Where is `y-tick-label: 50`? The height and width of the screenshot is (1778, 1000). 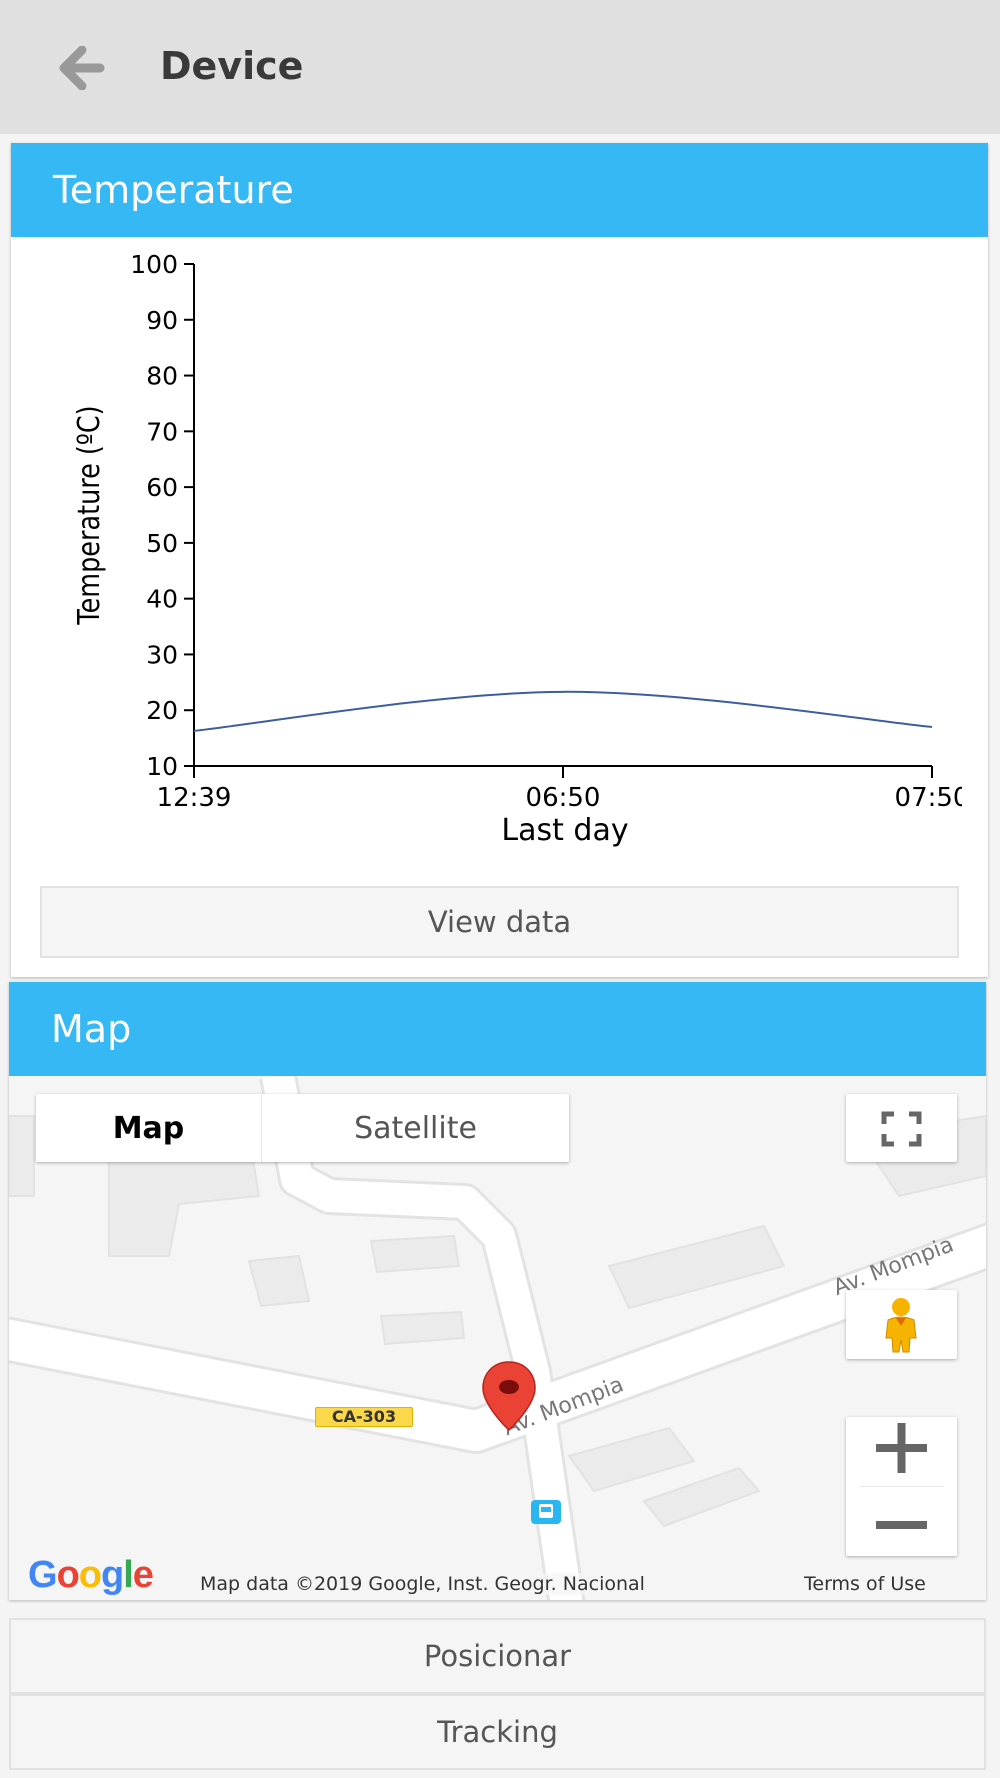
y-tick-label: 50 is located at coordinates (162, 543).